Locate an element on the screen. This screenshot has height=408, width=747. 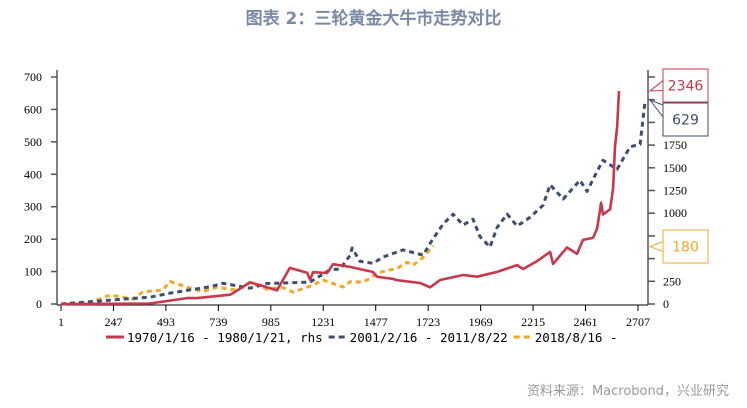
end-label-value: 180 is located at coordinates (685, 248).